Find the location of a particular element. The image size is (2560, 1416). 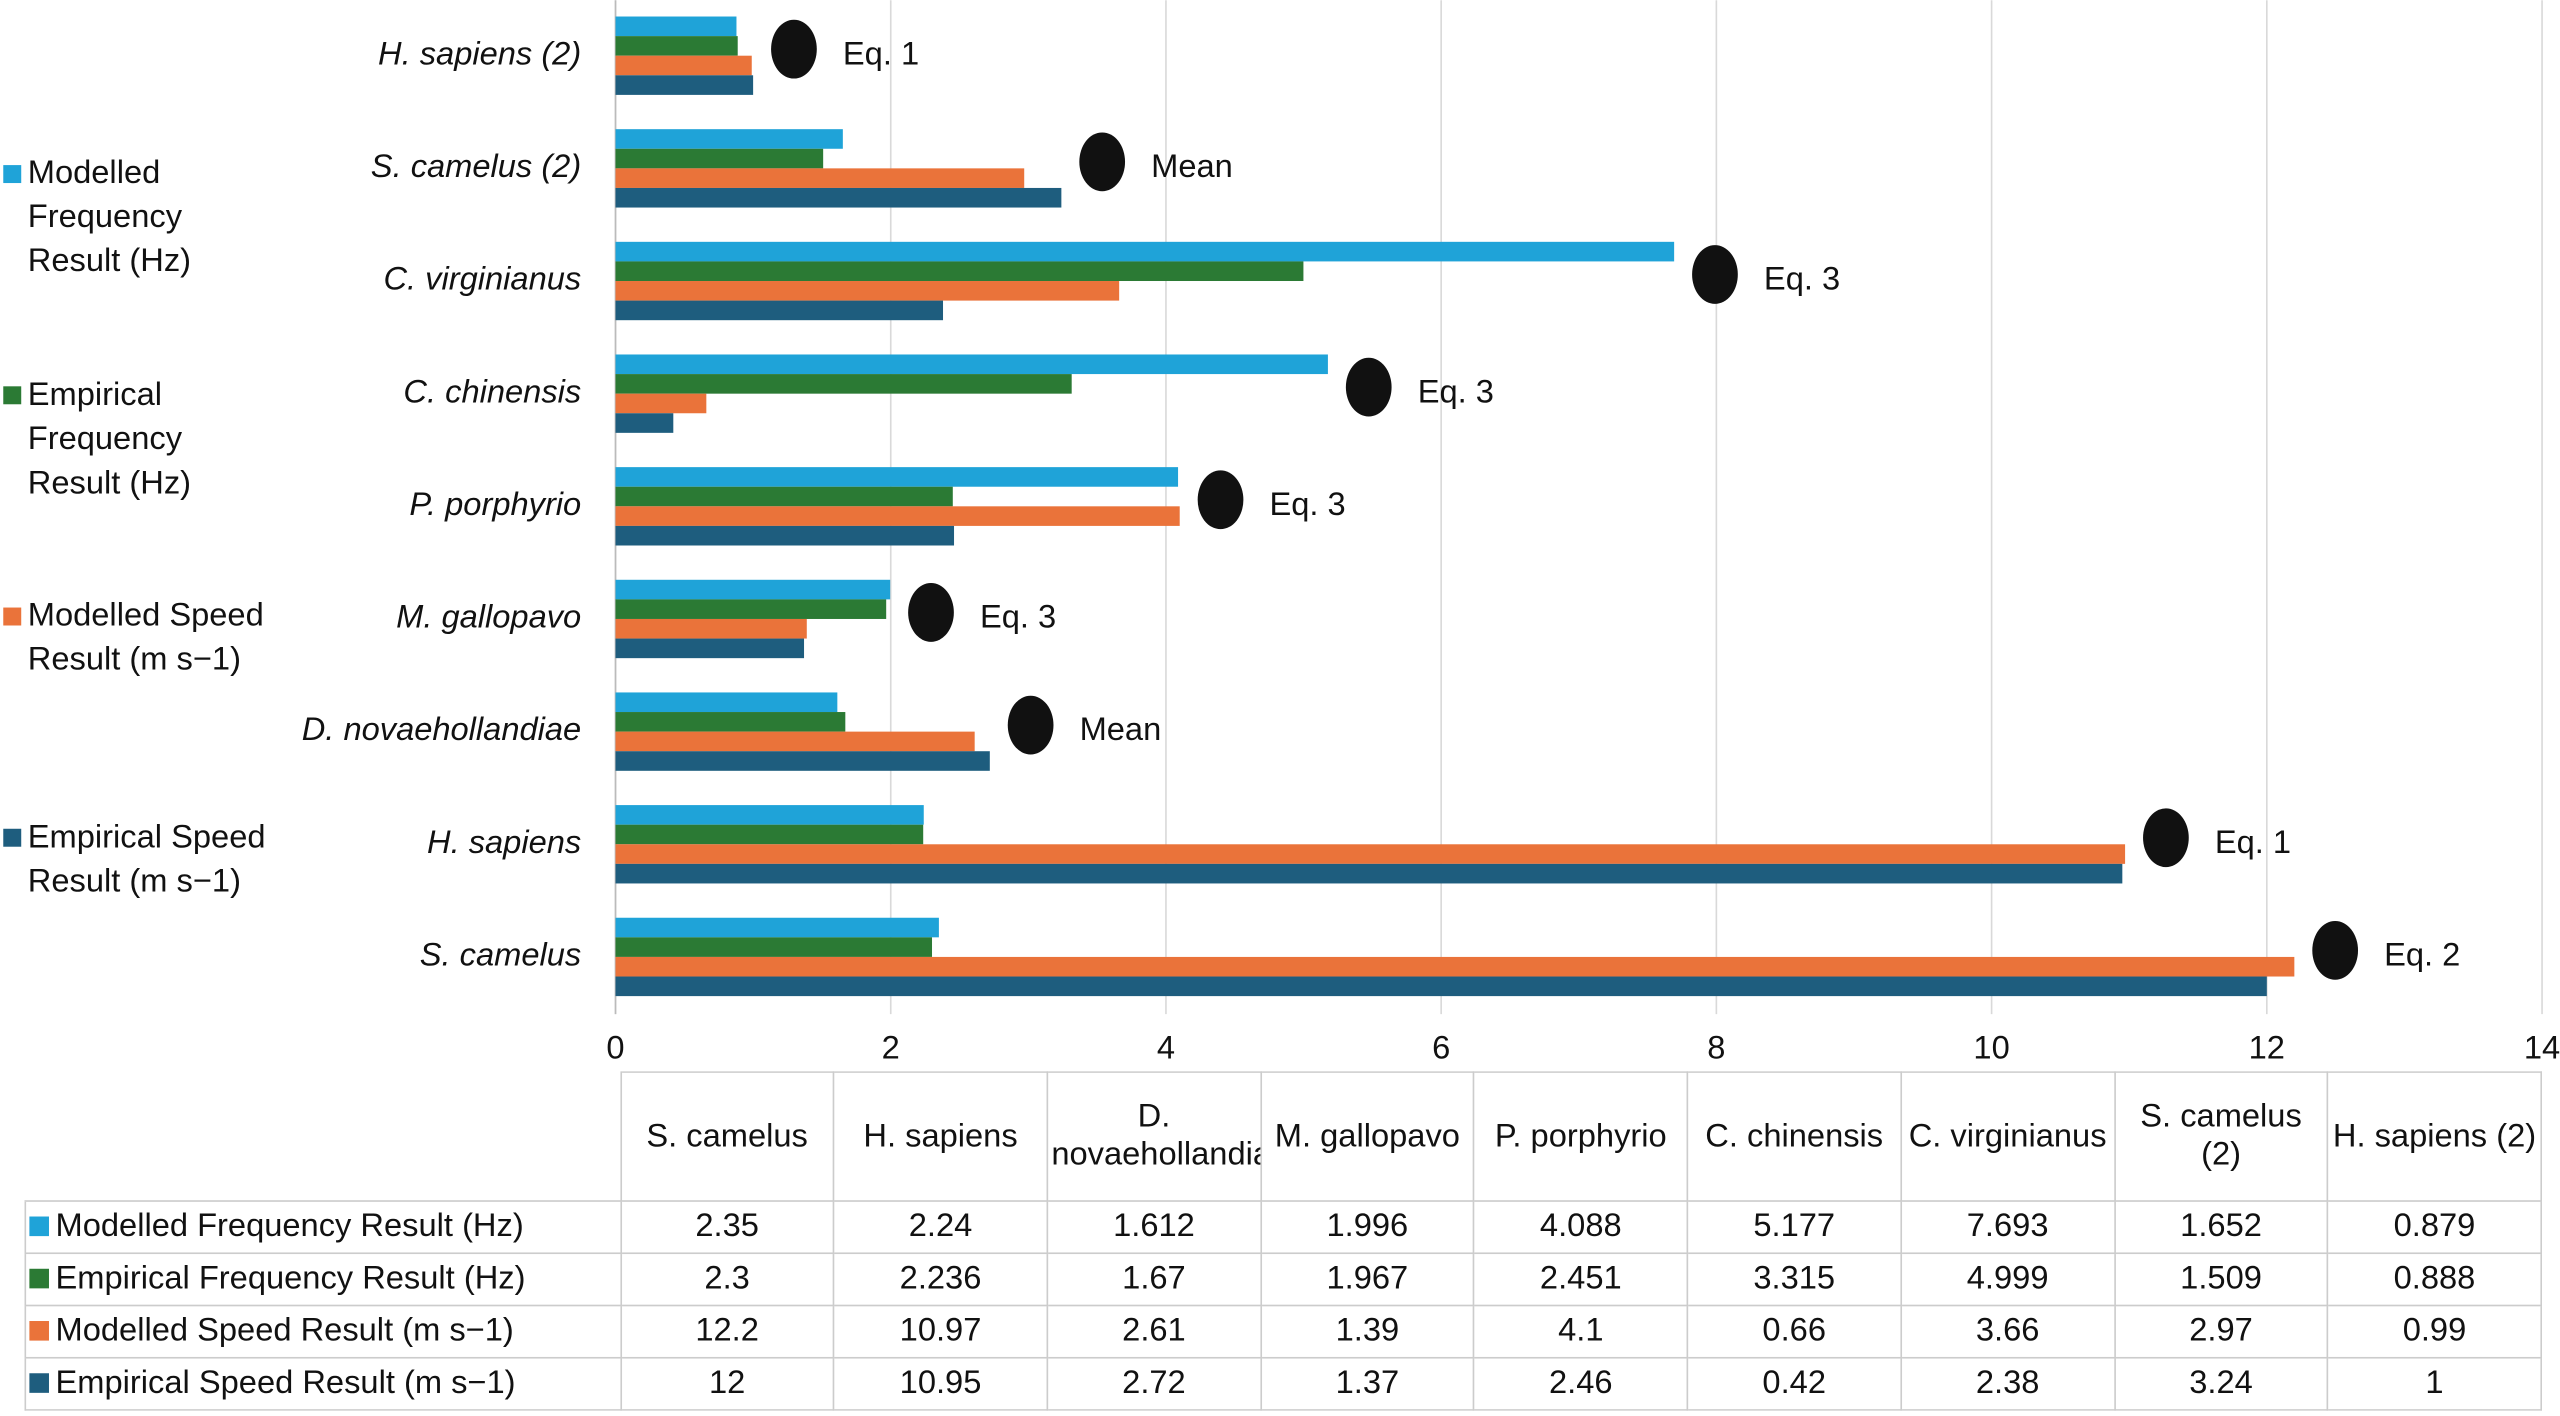

category-label: P. porphyrio is located at coordinates (495, 503).